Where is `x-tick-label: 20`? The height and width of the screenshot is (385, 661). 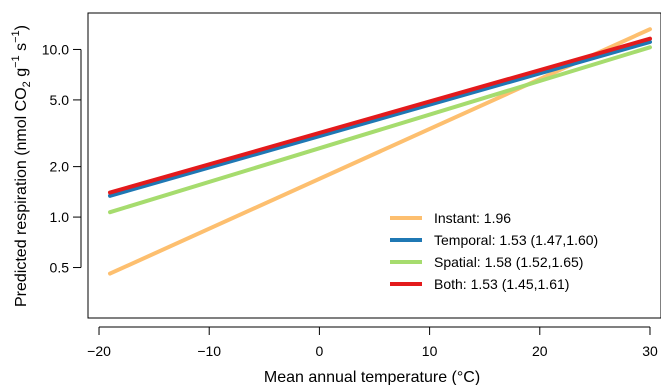
x-tick-label: 20 is located at coordinates (540, 351).